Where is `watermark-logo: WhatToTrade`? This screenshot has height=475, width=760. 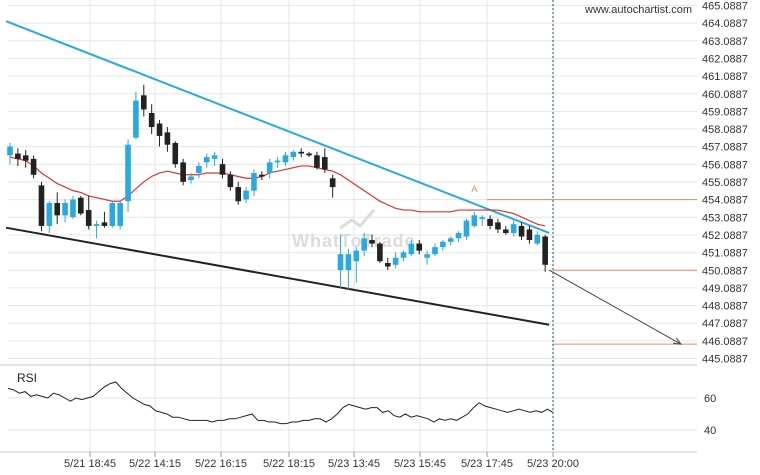
watermark-logo: WhatToTrade is located at coordinates (354, 230).